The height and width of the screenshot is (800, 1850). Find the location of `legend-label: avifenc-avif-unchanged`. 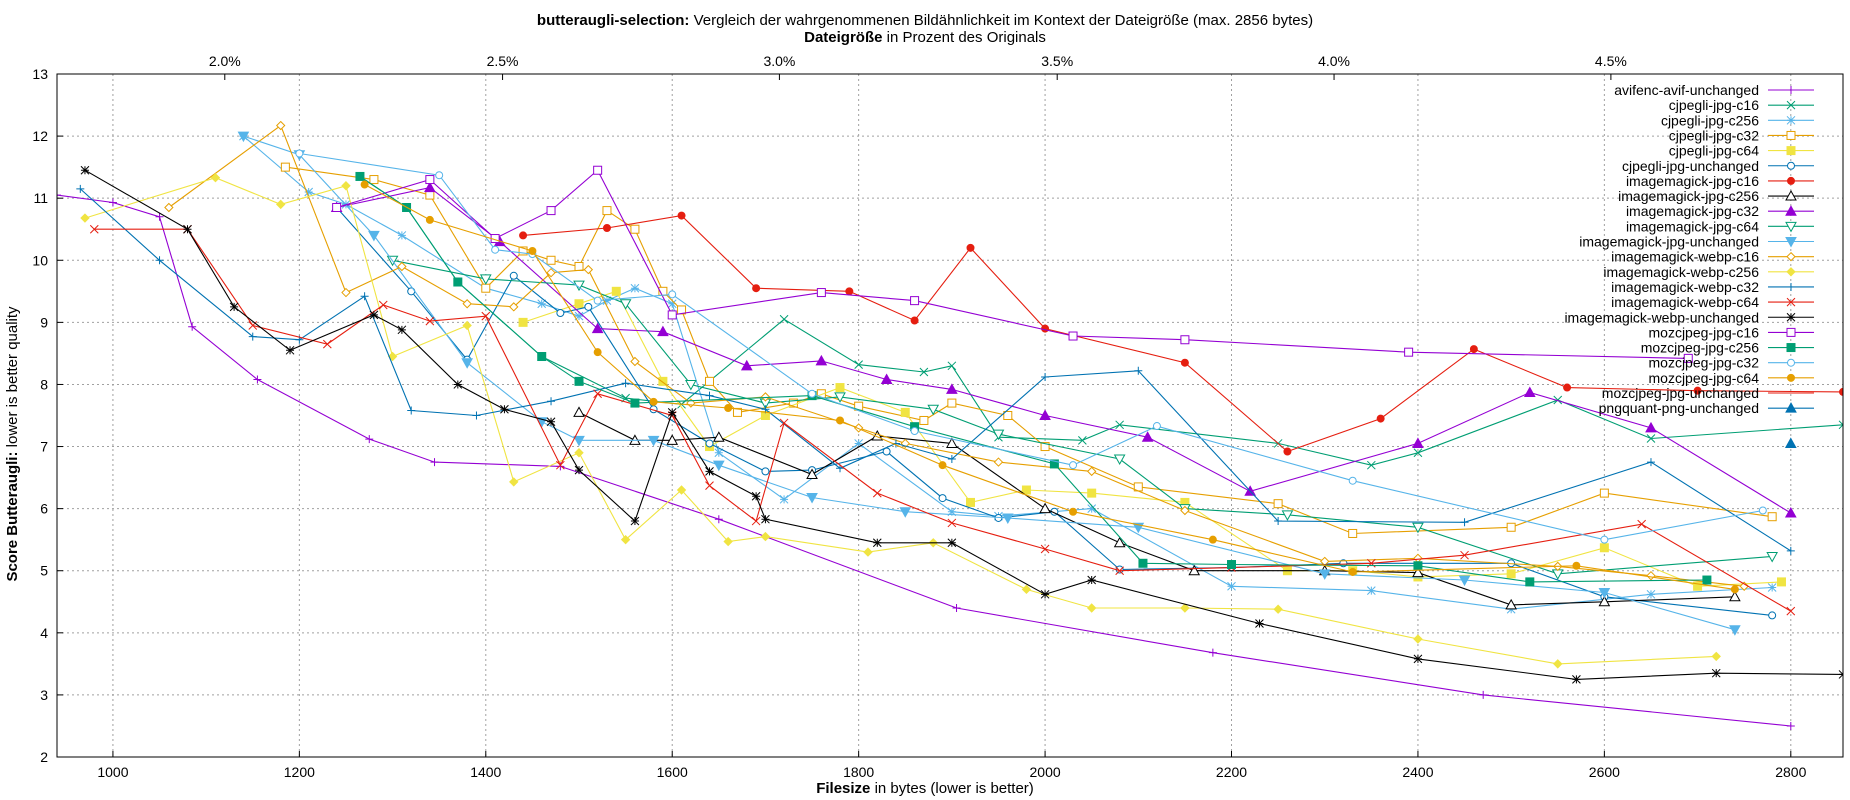

legend-label: avifenc-avif-unchanged is located at coordinates (1686, 90).